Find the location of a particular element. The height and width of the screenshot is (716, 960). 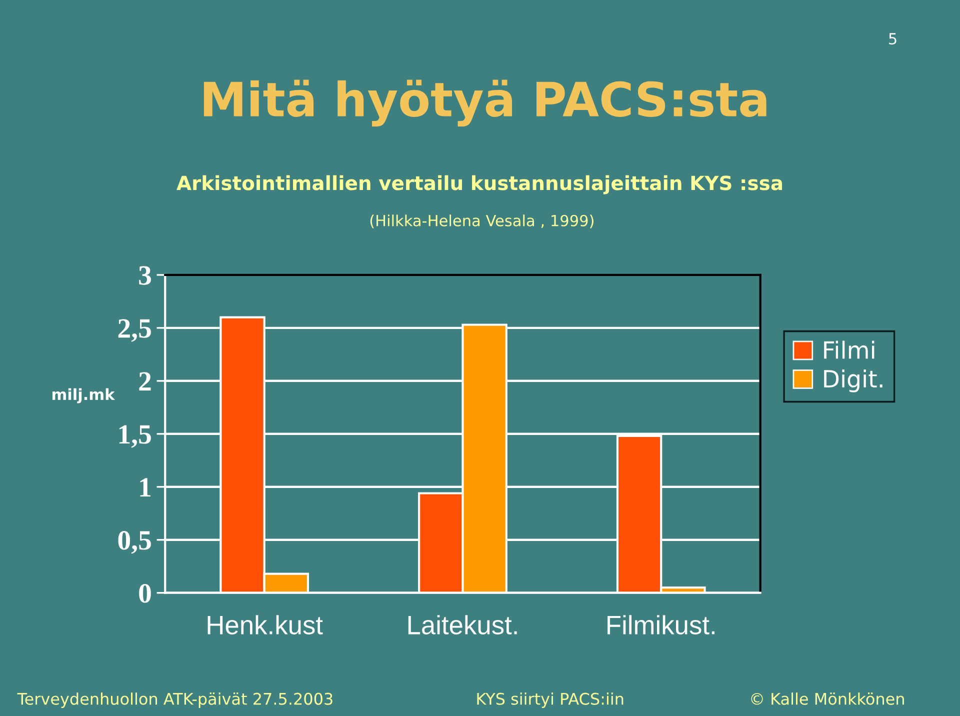

text: KYS siirtyi PACS:iin is located at coordinates (550, 700).